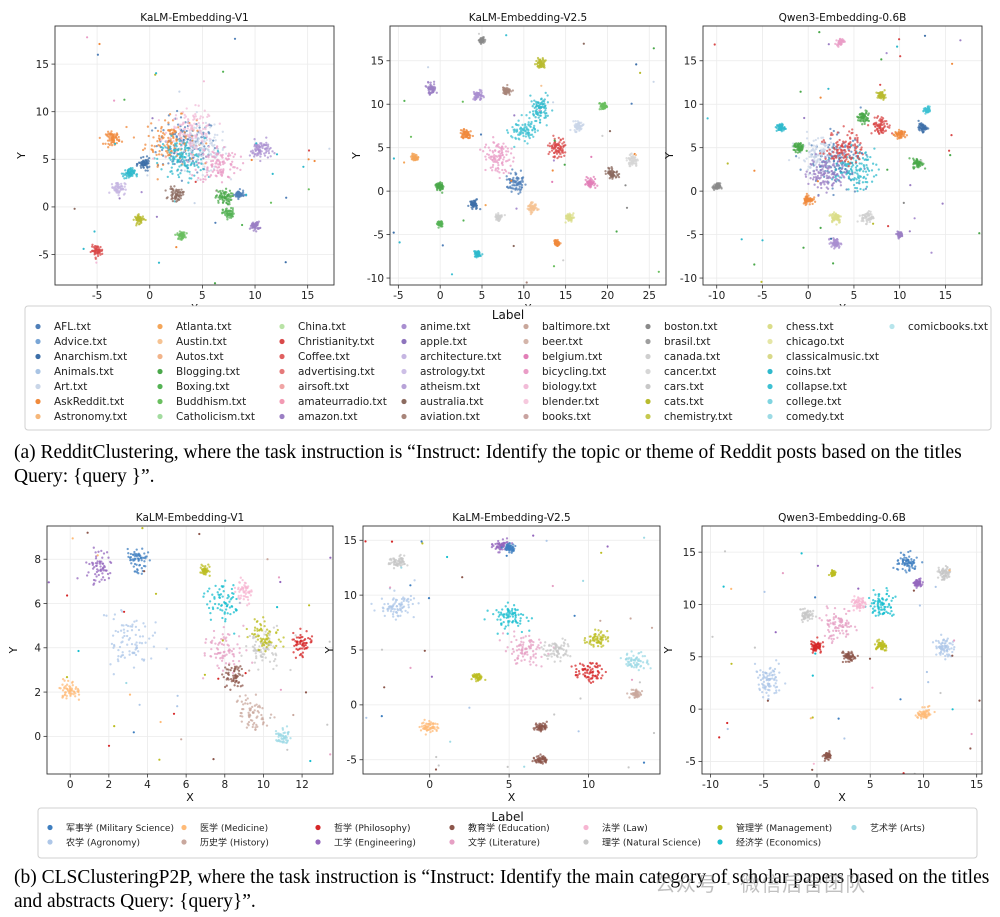  Describe the element at coordinates (202, 160) in the screenshot. I see `scatter-points` at that location.